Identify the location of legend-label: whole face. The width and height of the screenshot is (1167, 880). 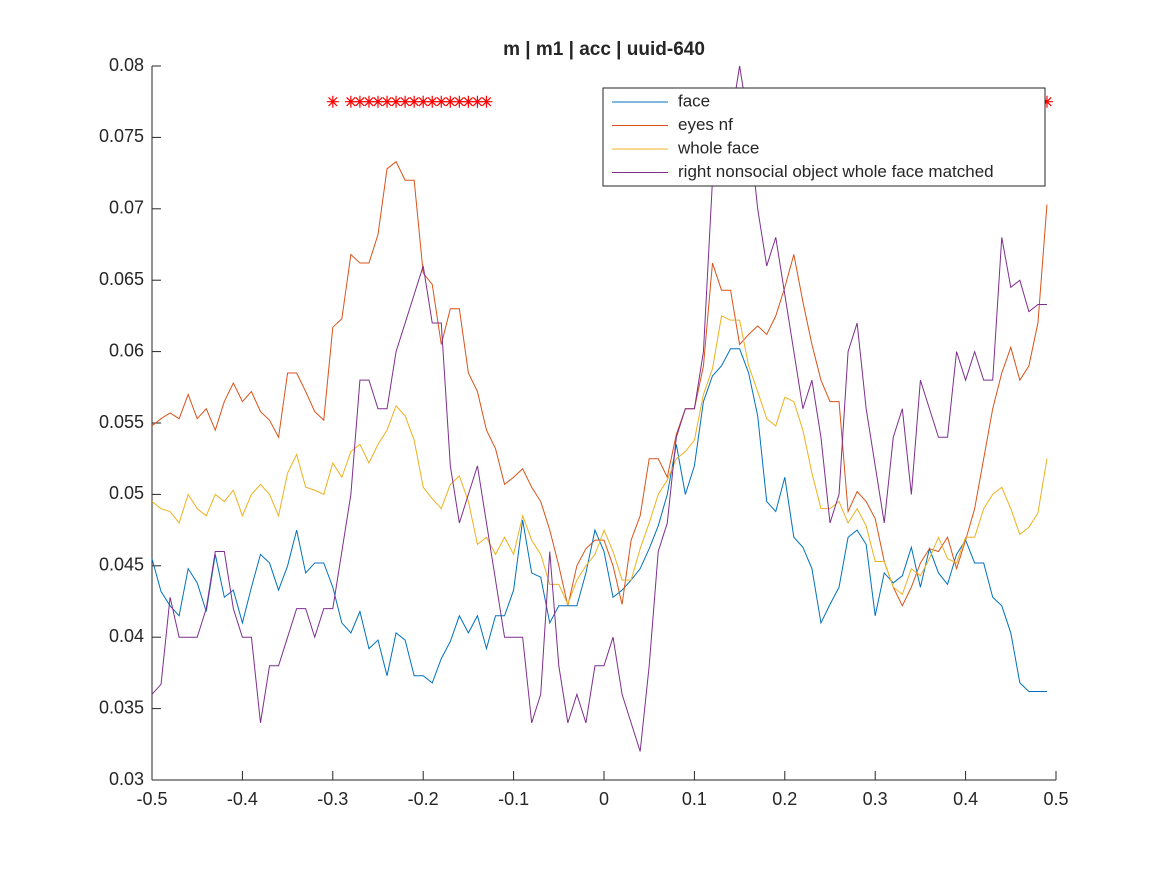
(718, 147).